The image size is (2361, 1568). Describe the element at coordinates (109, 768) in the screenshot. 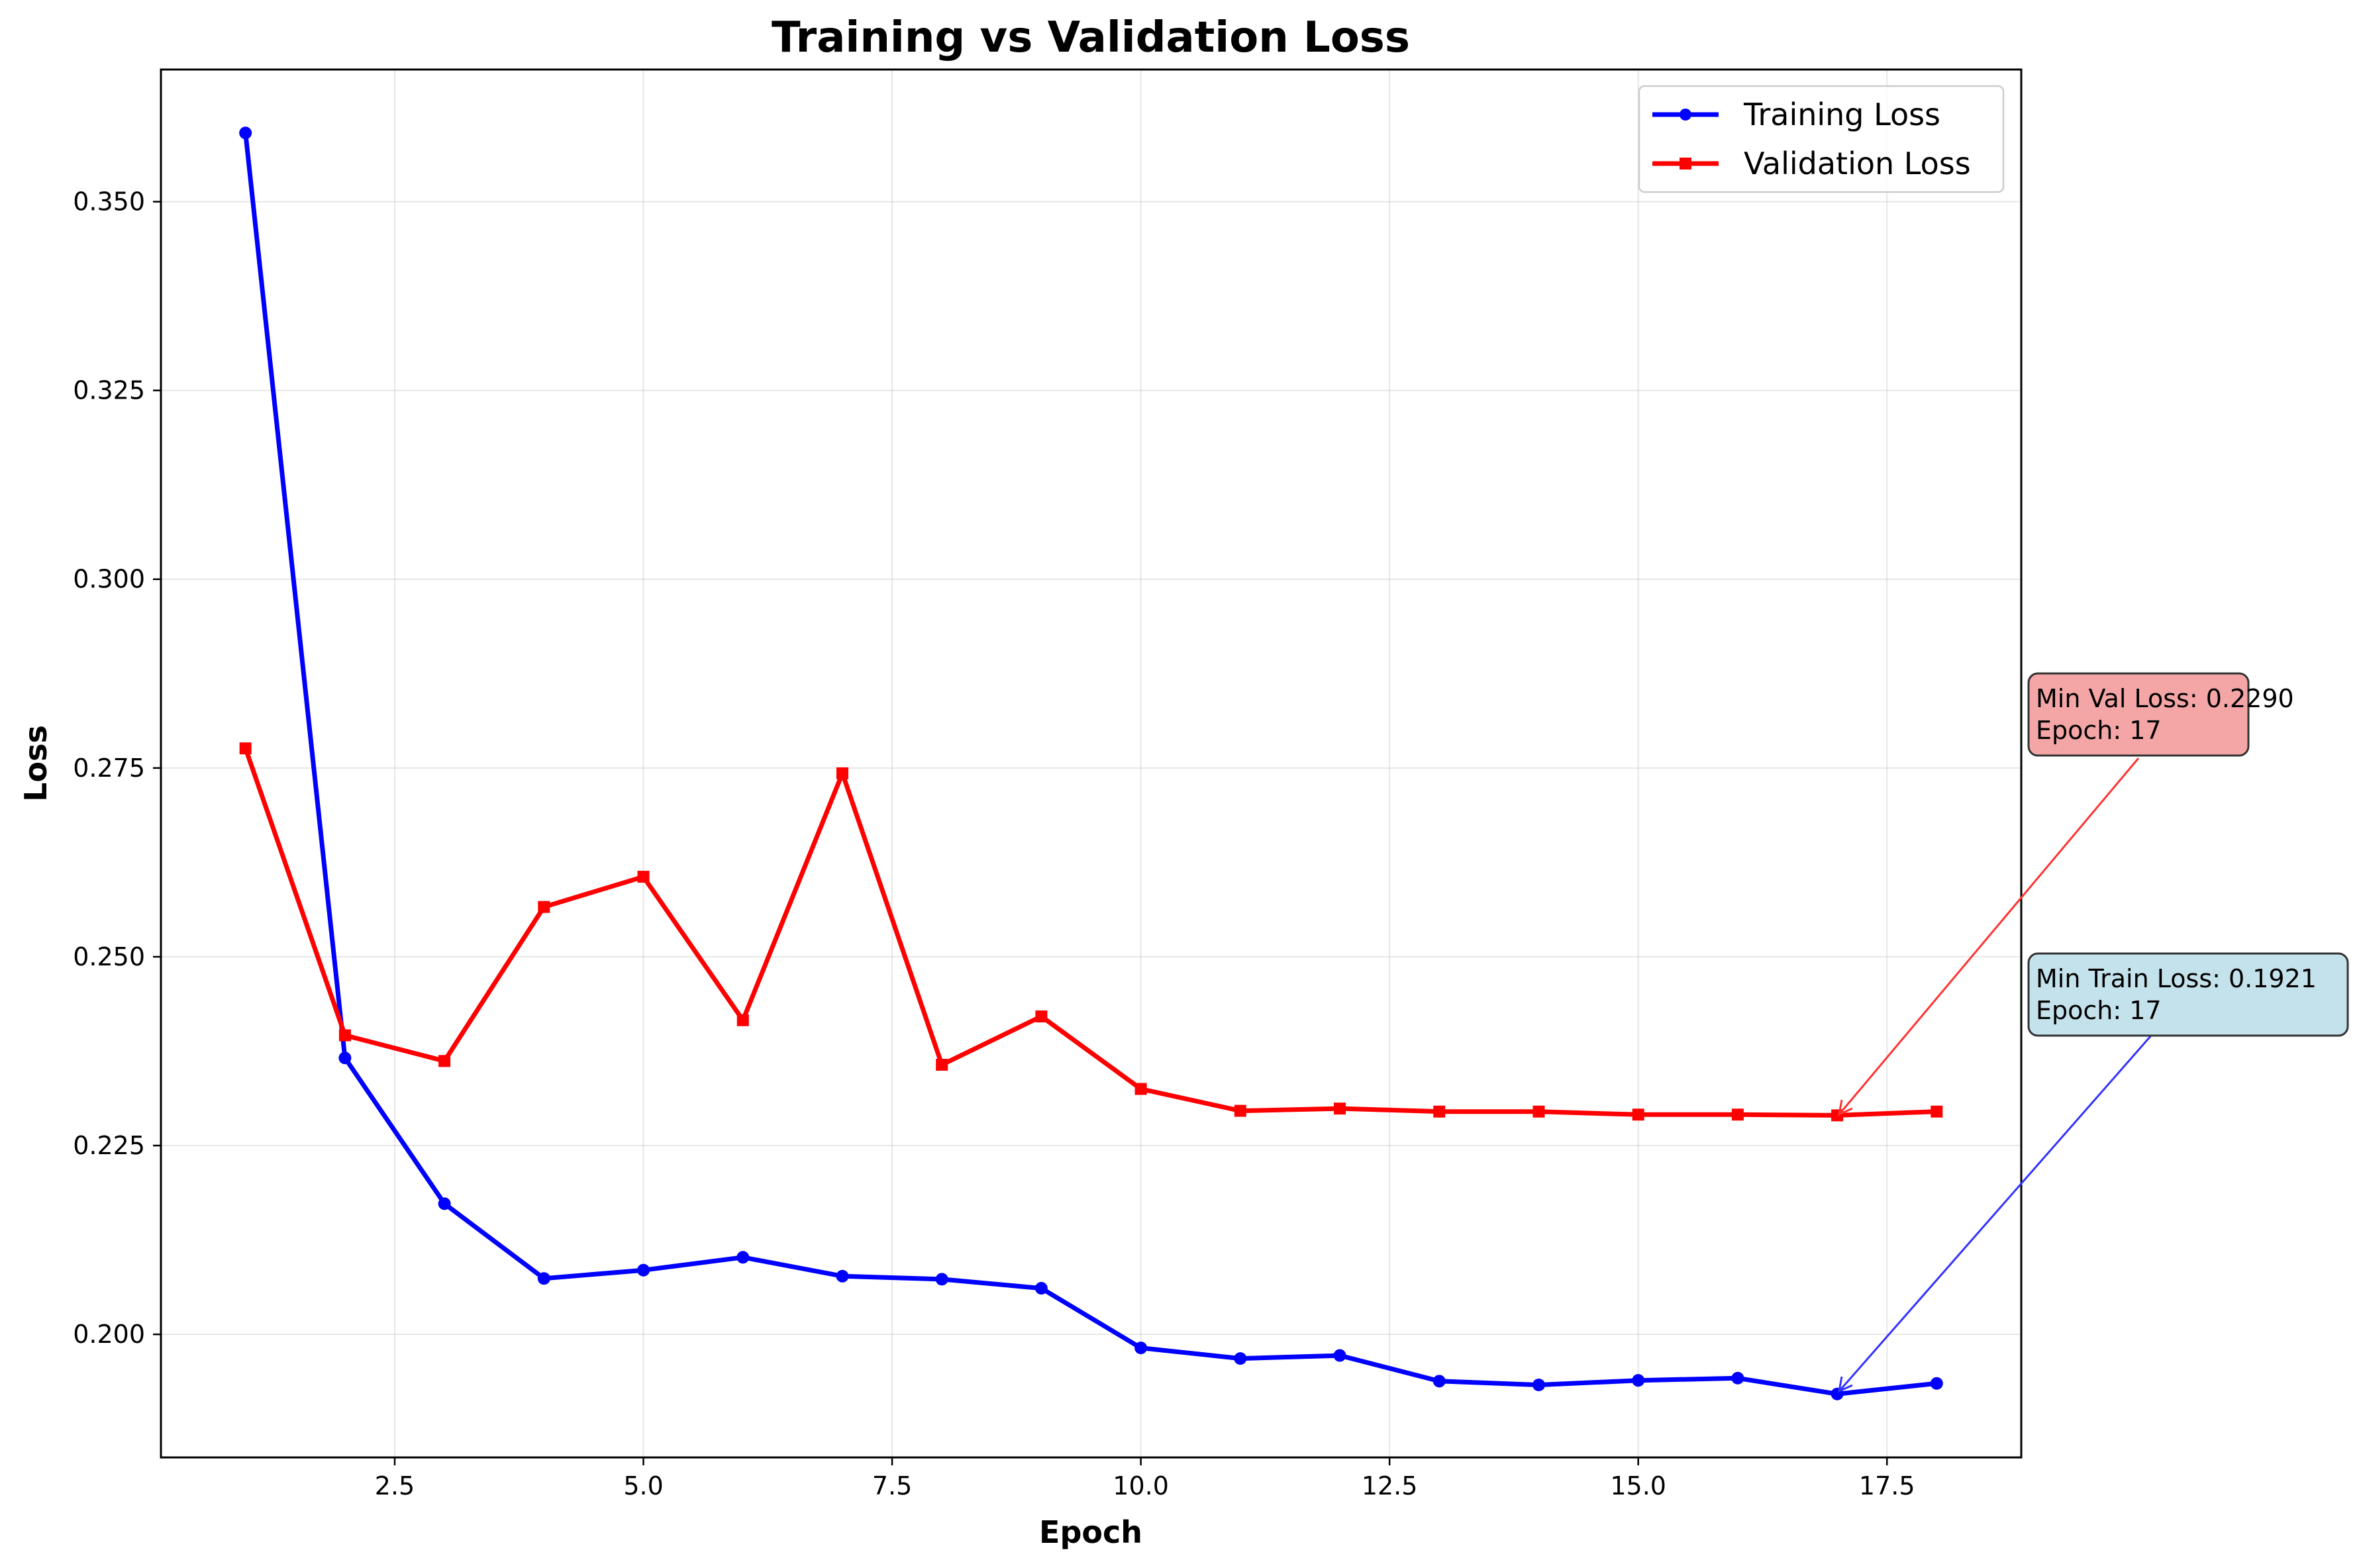

I see `y-tick-label: 0.275` at that location.